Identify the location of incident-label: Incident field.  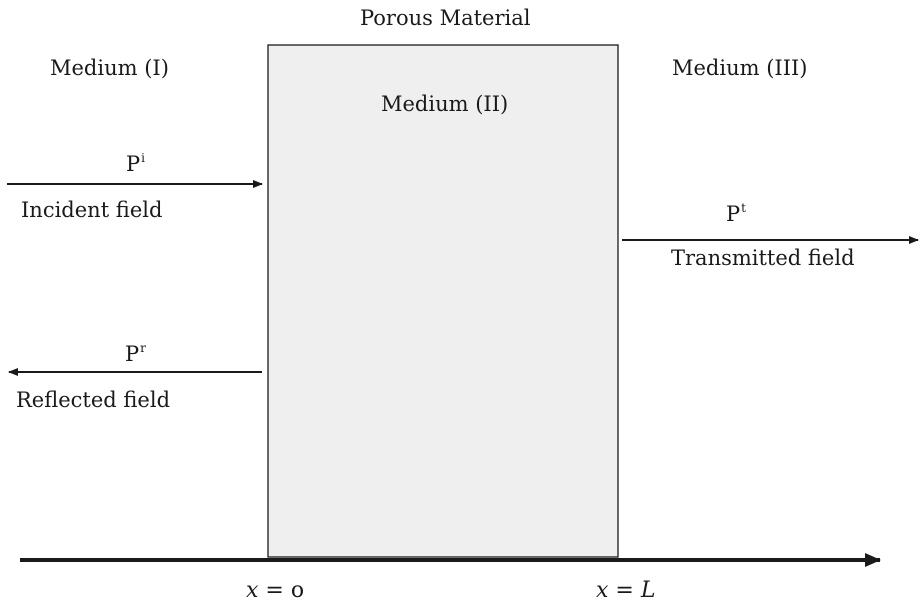
(92, 210).